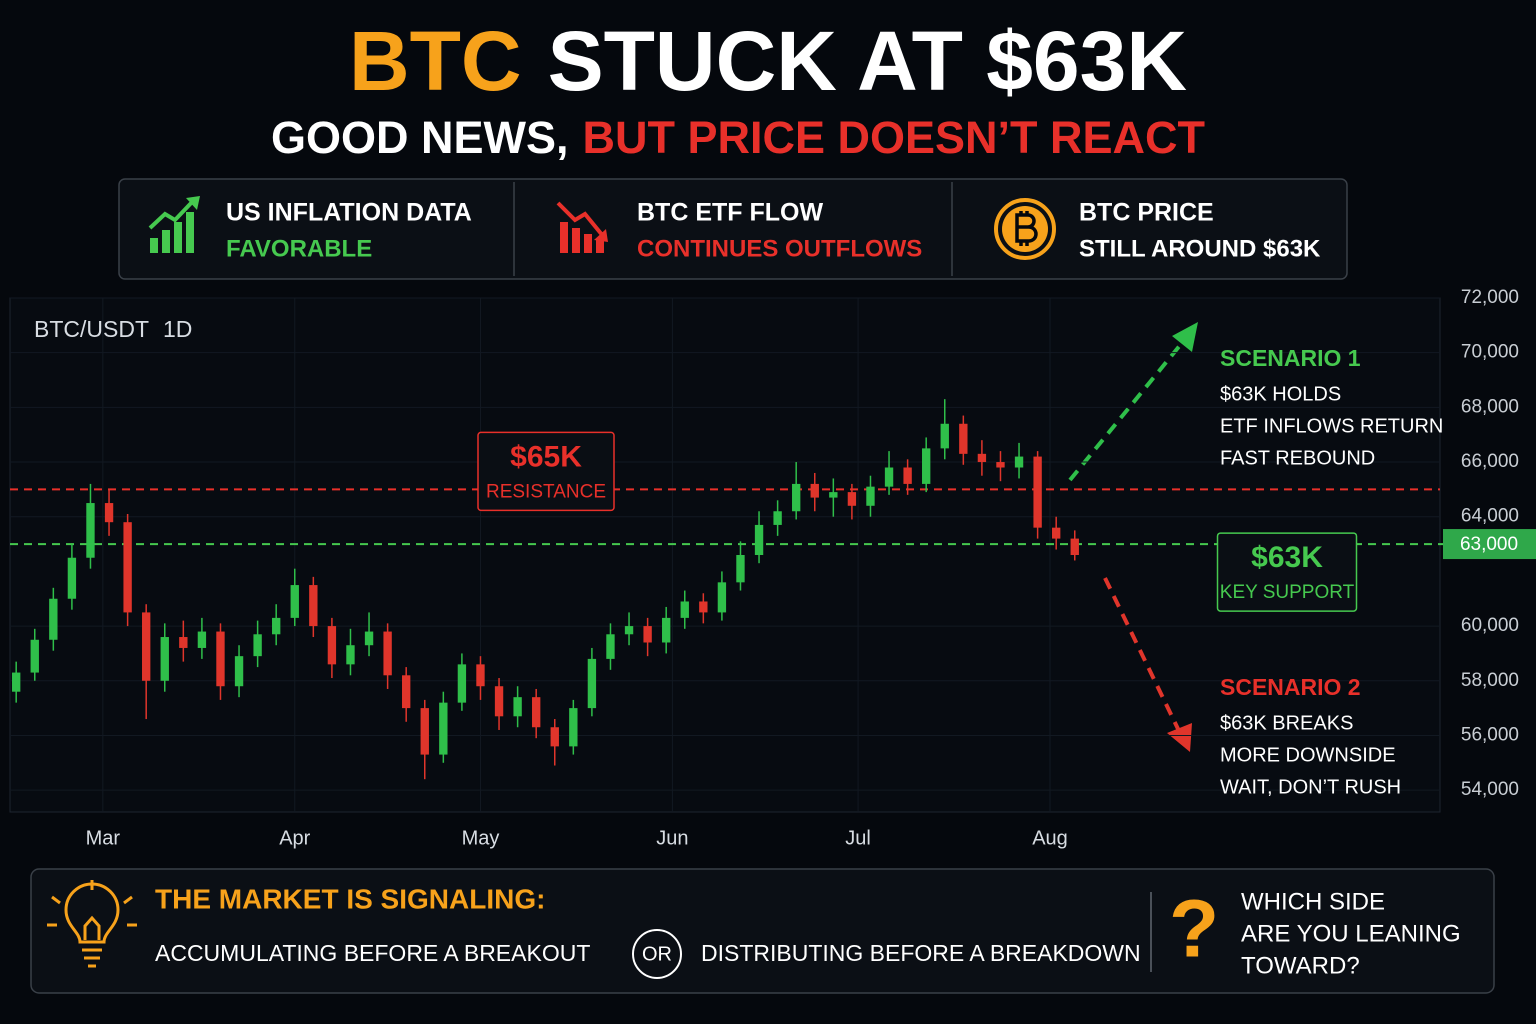 The image size is (1536, 1024). I want to click on scenario-line: FAST REBOUND, so click(1297, 458).